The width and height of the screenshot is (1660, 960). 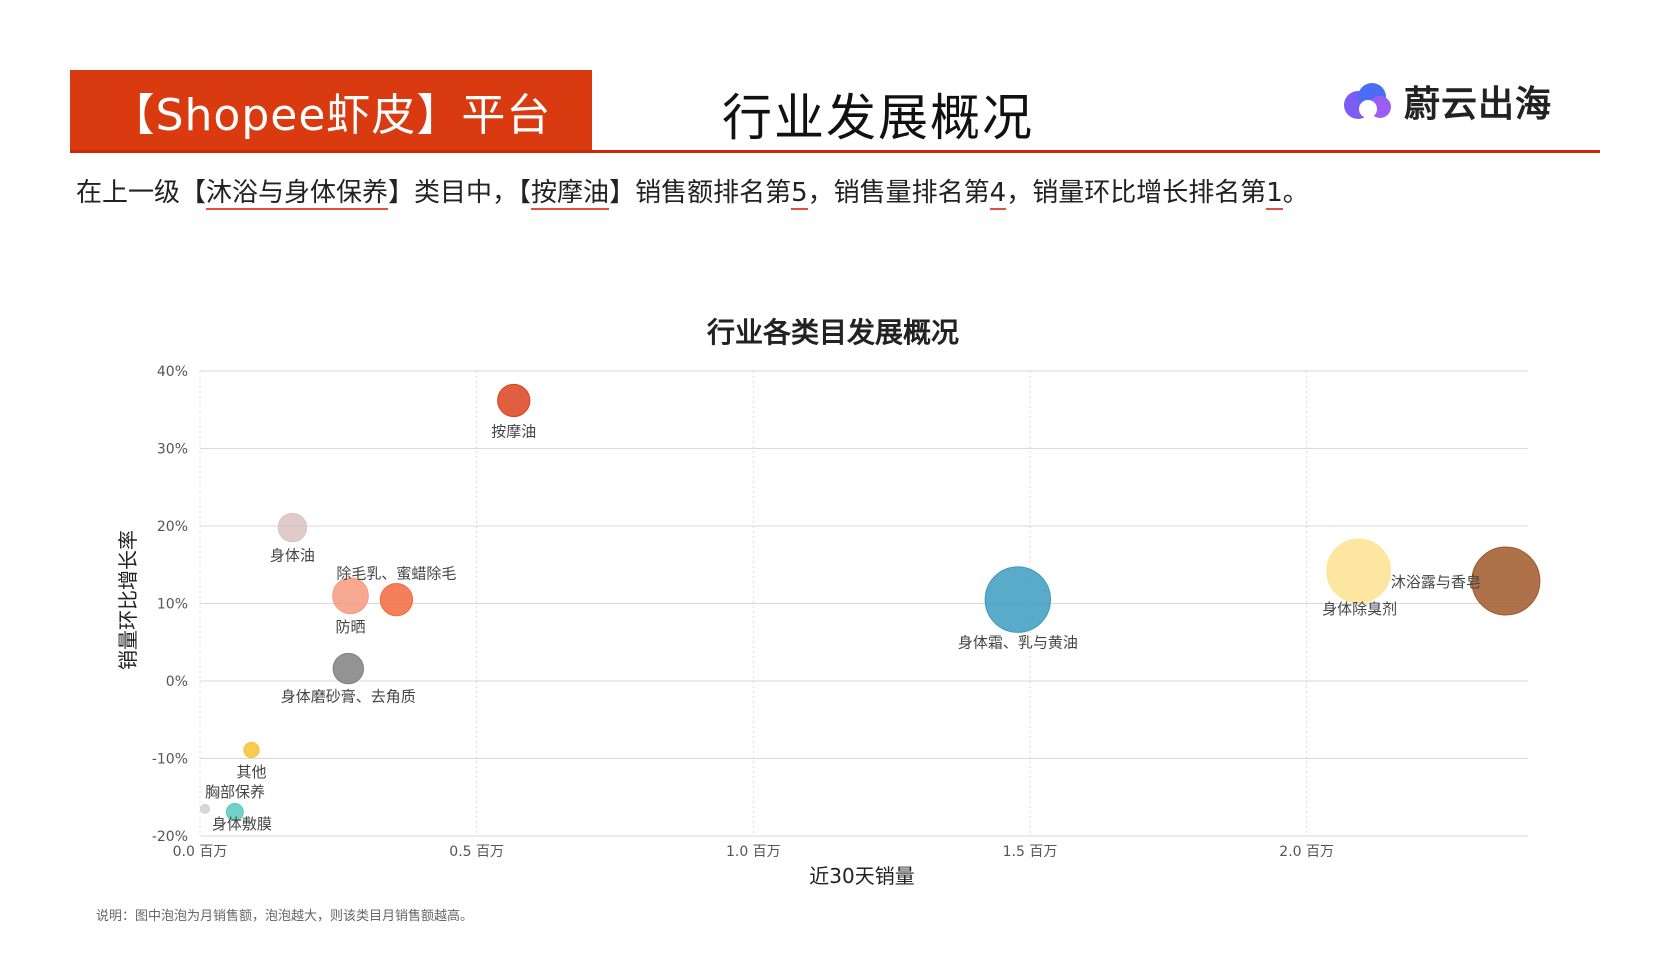 What do you see at coordinates (570, 194) in the screenshot?
I see `category-name: 按摩油` at bounding box center [570, 194].